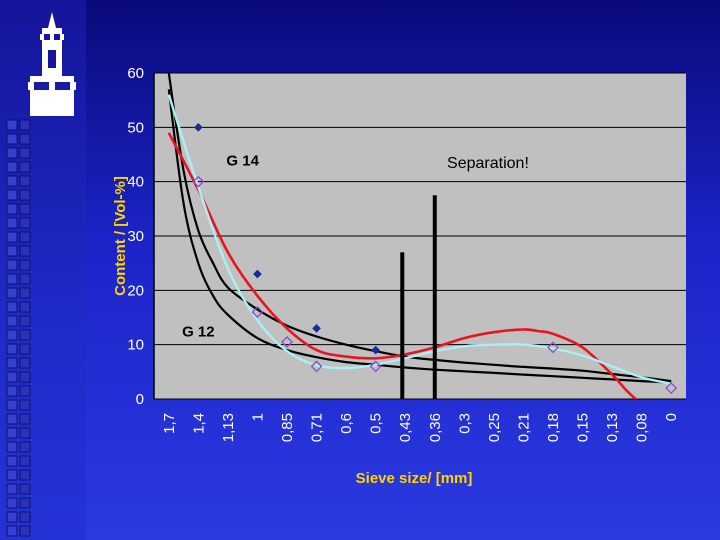  Describe the element at coordinates (317, 427) in the screenshot. I see `x-tick-label: 0,71` at that location.